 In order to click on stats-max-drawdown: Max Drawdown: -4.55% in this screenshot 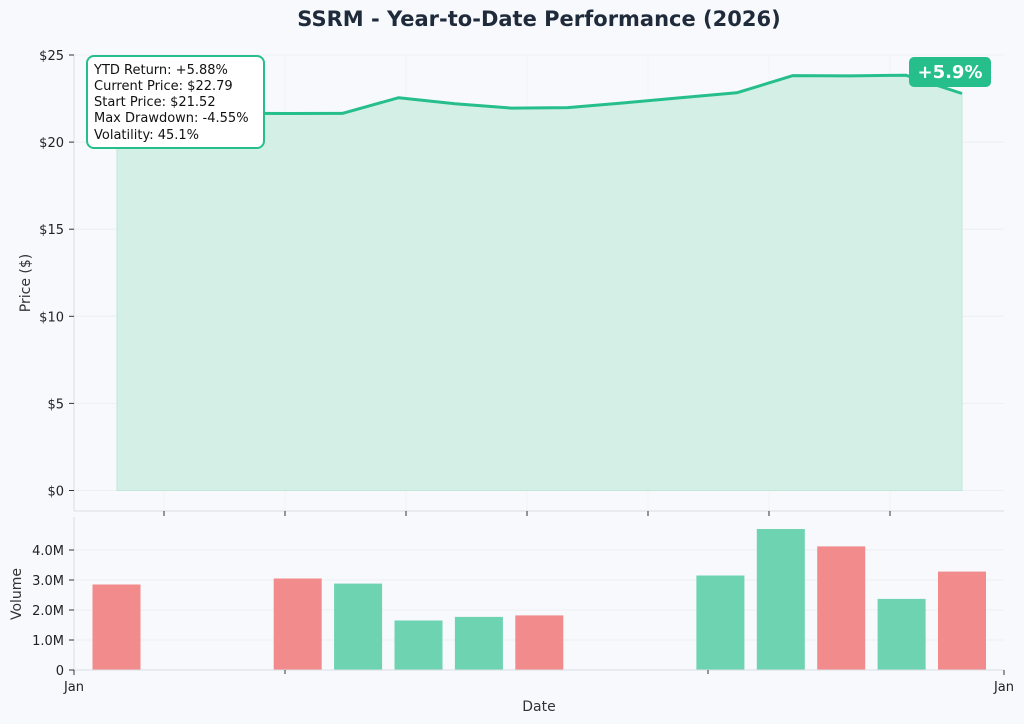, I will do `click(171, 118)`.